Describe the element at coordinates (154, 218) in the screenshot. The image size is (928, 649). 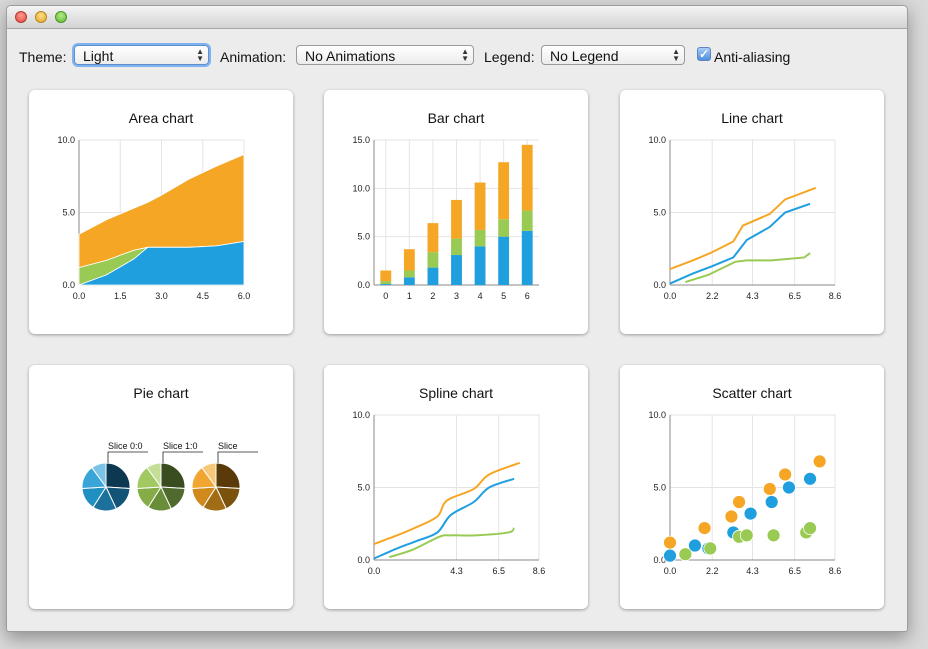
I see `area-chart: 0.0 5.0 10.0 0.0 1.5 3.0 4.5 6.0` at that location.